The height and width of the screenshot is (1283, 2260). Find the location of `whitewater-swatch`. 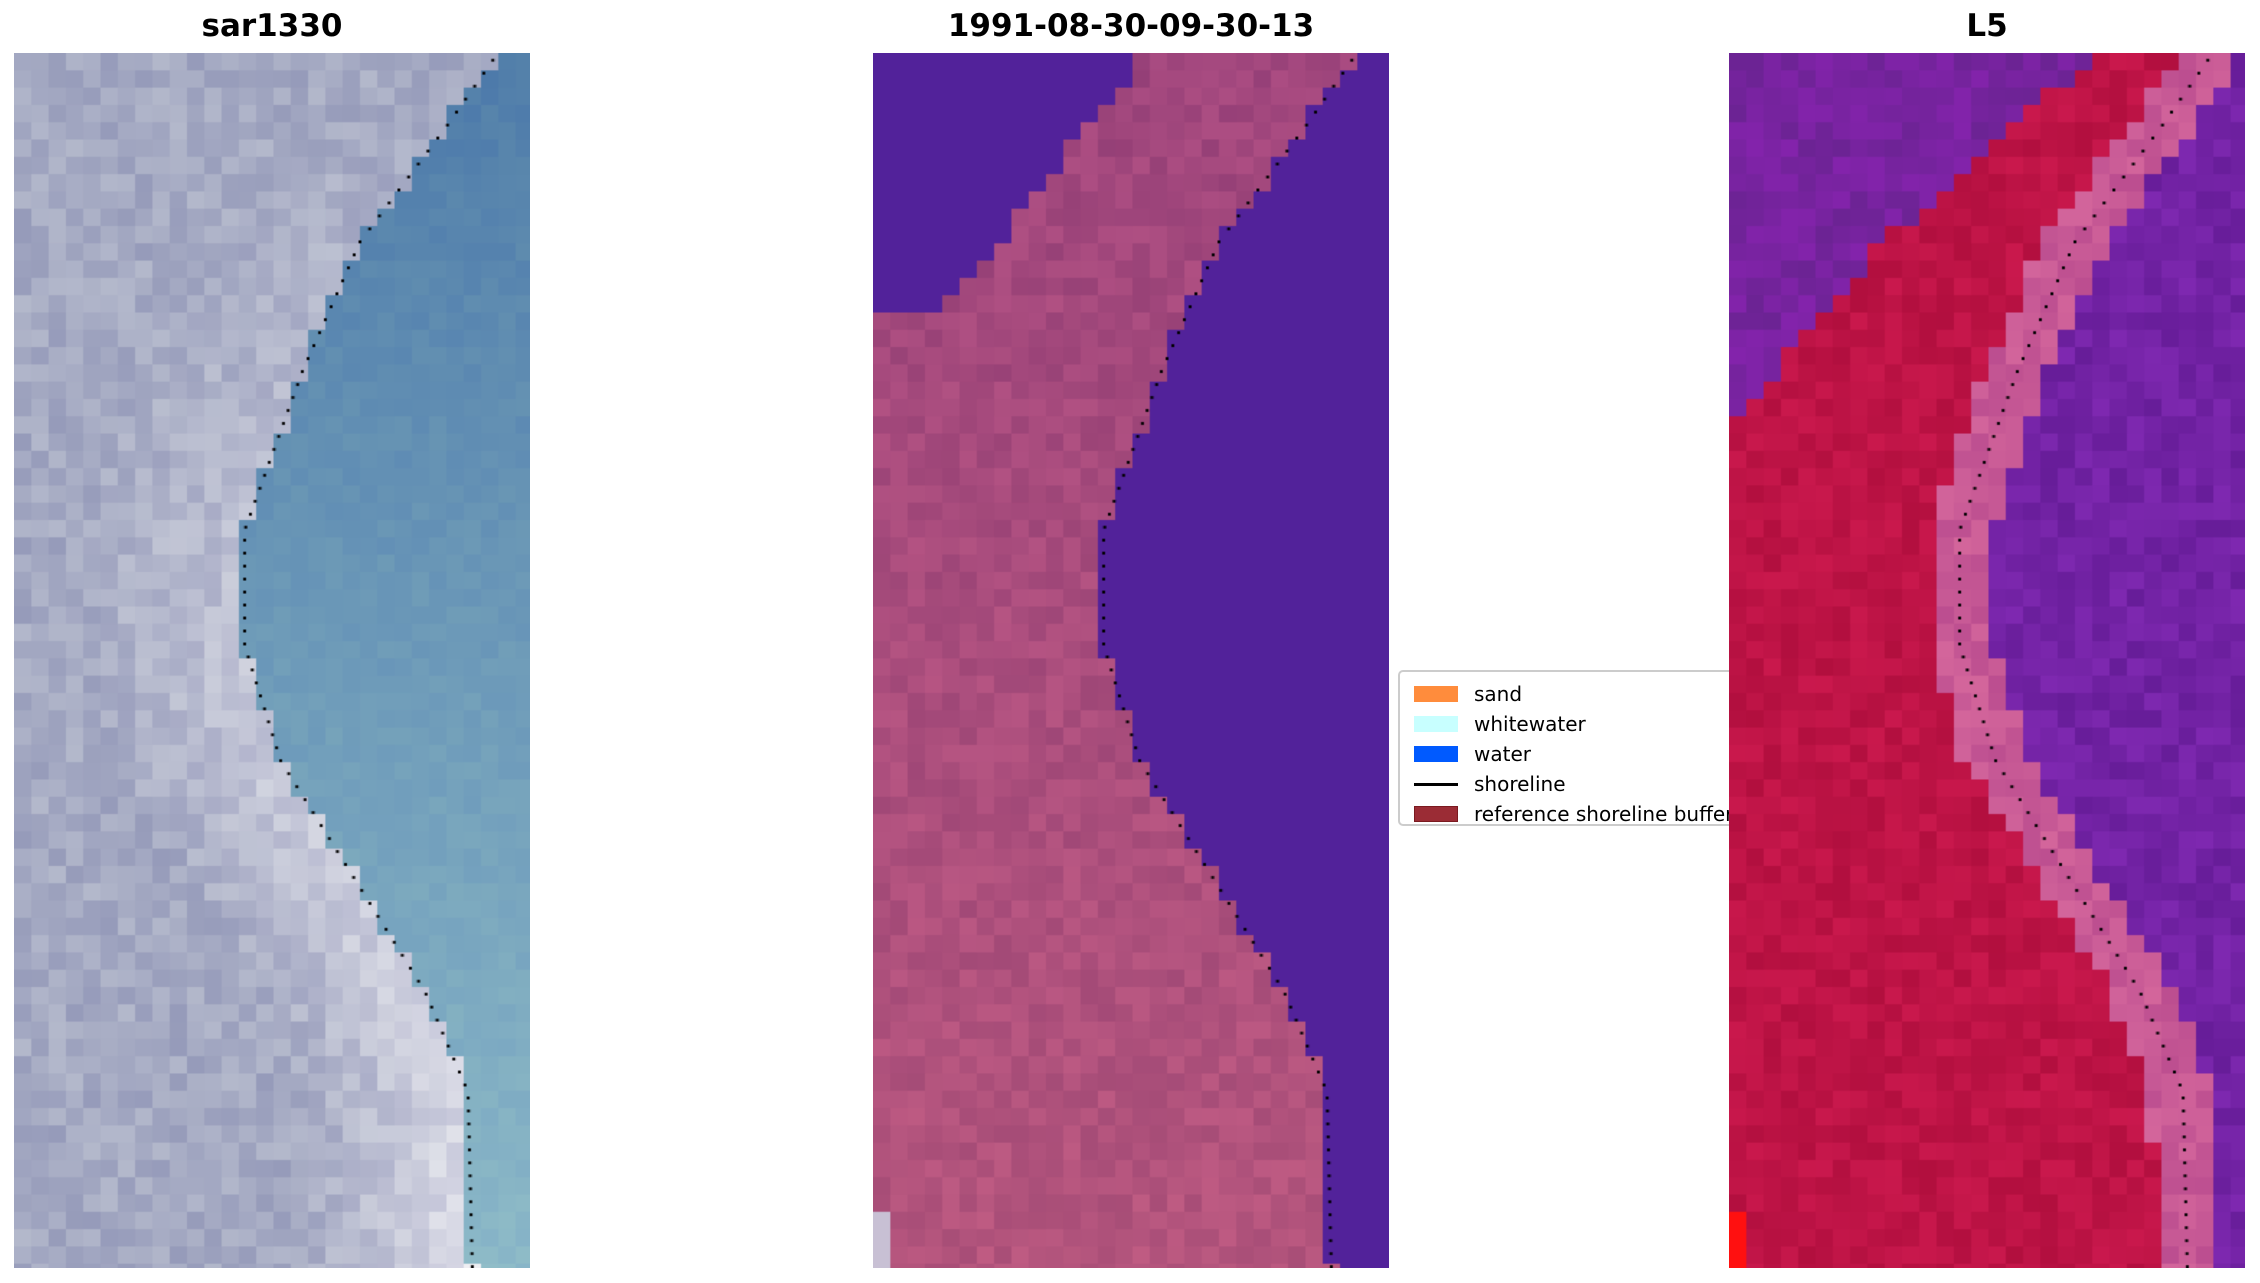

whitewater-swatch is located at coordinates (1436, 724).